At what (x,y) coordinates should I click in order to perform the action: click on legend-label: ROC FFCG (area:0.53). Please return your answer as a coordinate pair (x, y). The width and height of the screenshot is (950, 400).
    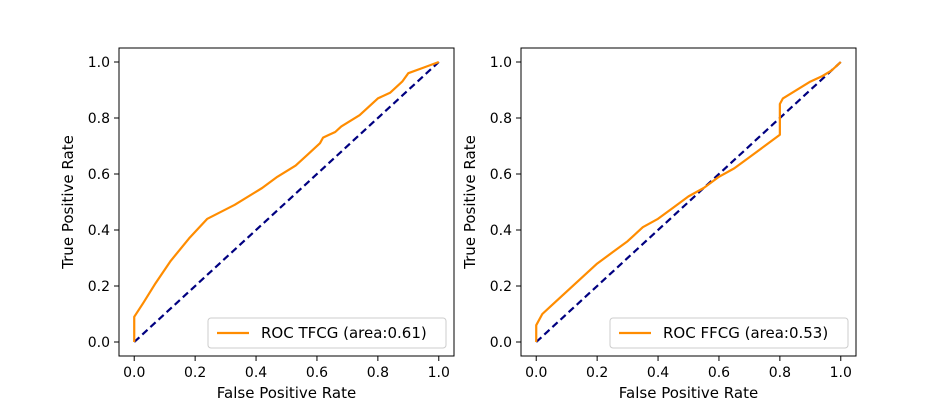
    Looking at the image, I should click on (745, 333).